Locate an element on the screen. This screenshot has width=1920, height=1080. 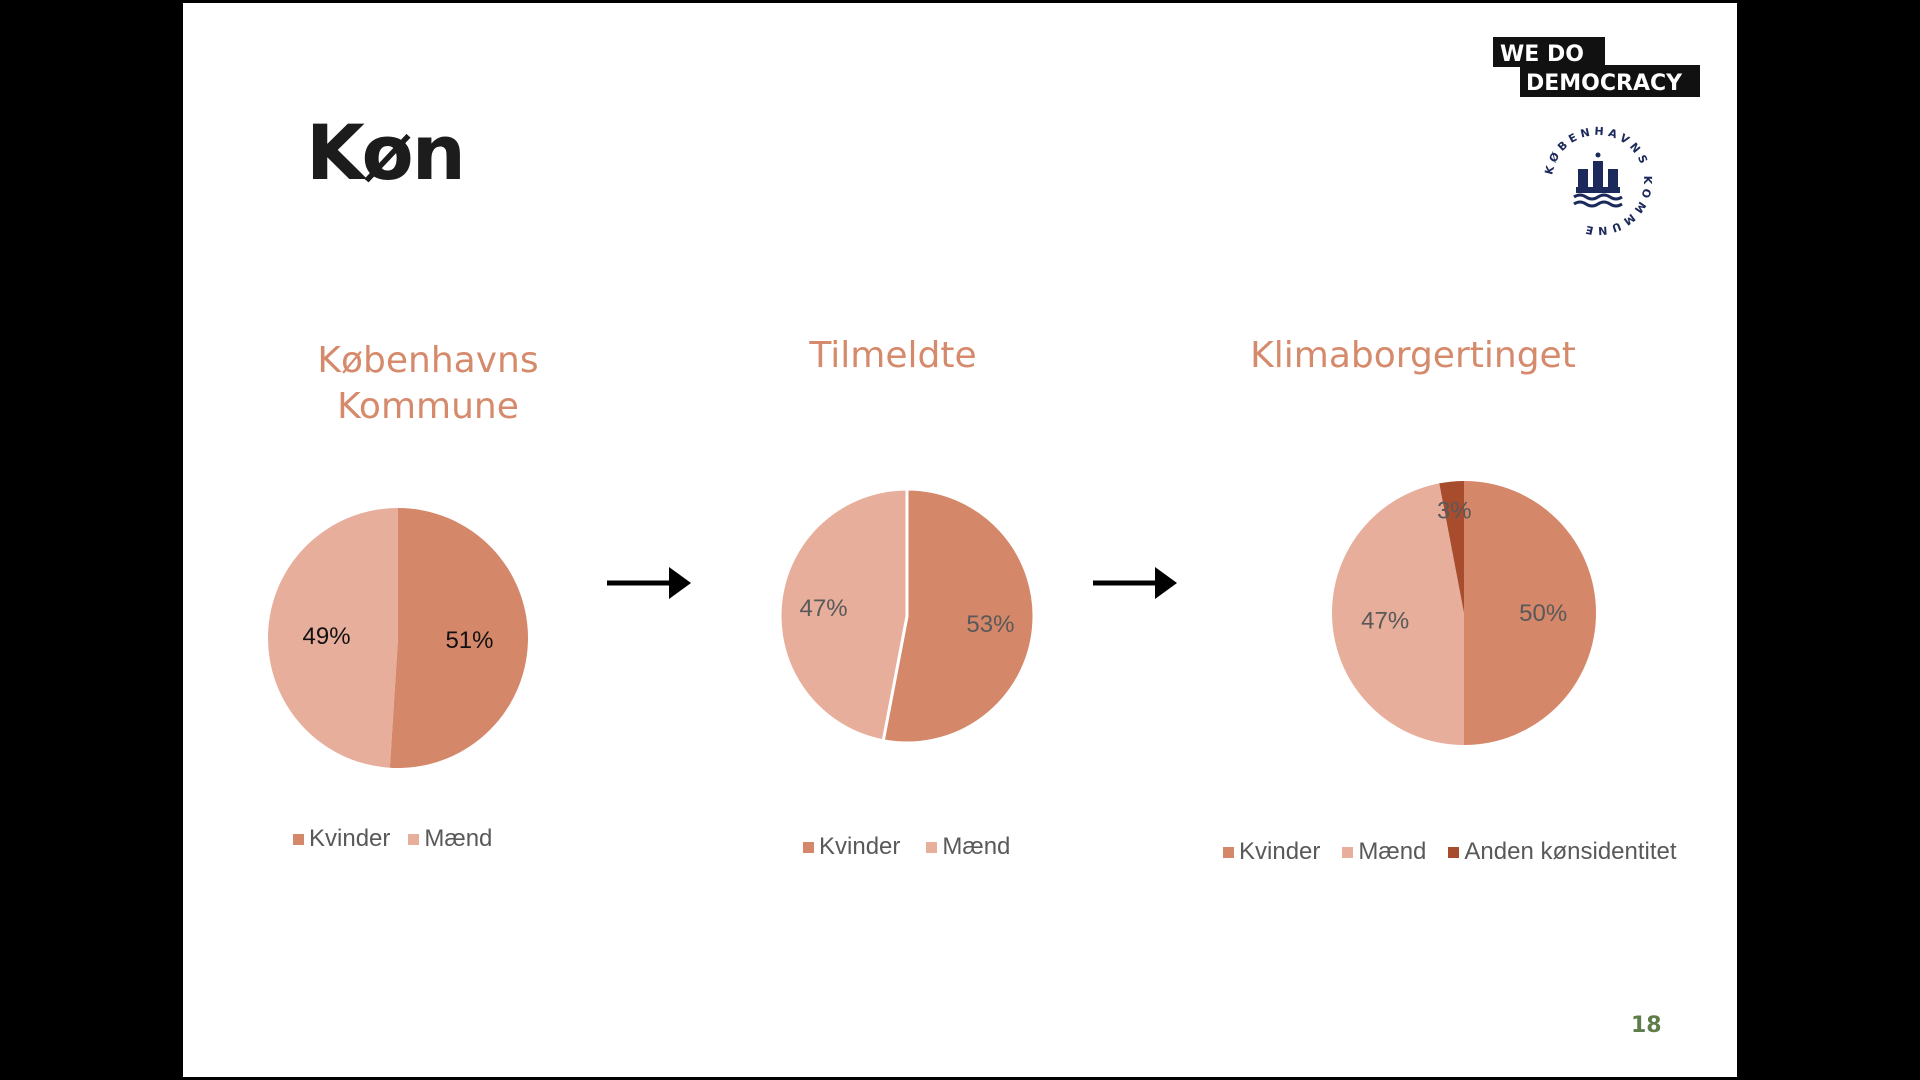
we-do-democracy-logo: WE DO DEMOCRACY is located at coordinates (1596, 67).